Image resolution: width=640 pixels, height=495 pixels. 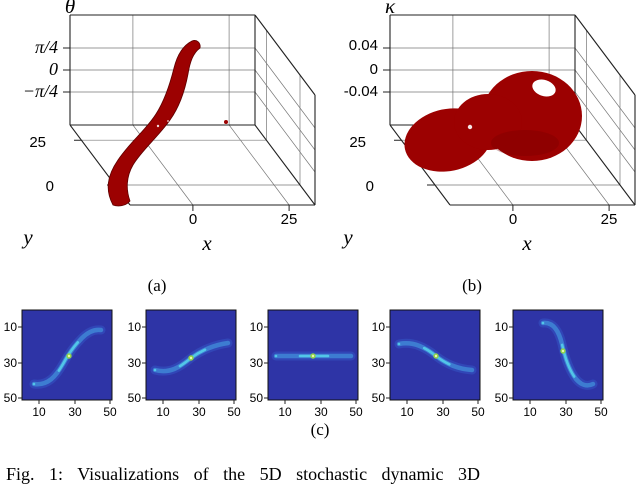 What do you see at coordinates (40, 91) in the screenshot?
I see `z-tick-label: −π/4` at bounding box center [40, 91].